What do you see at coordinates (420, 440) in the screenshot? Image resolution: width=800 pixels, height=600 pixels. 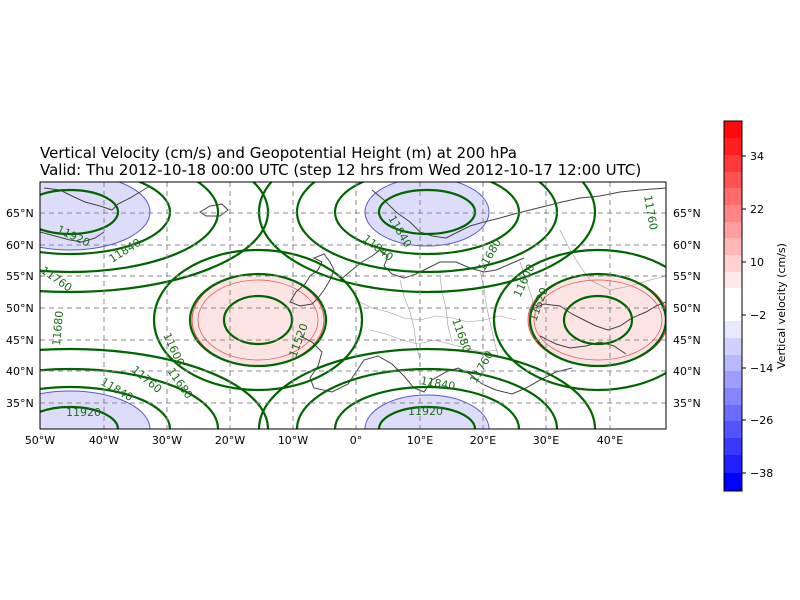 I see `lon-tick-label: 10°E` at bounding box center [420, 440].